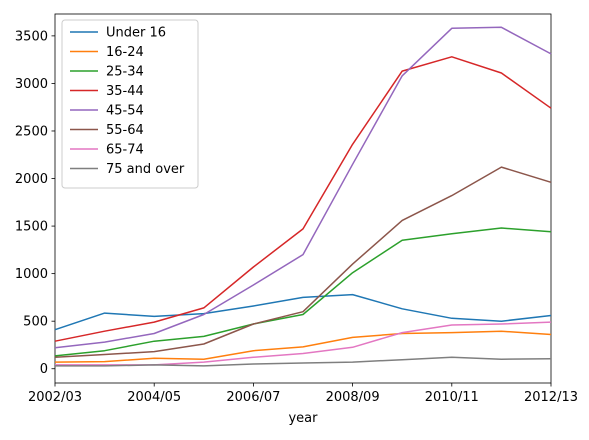  What do you see at coordinates (31, 274) in the screenshot?
I see `y-tick-label: 1000` at bounding box center [31, 274].